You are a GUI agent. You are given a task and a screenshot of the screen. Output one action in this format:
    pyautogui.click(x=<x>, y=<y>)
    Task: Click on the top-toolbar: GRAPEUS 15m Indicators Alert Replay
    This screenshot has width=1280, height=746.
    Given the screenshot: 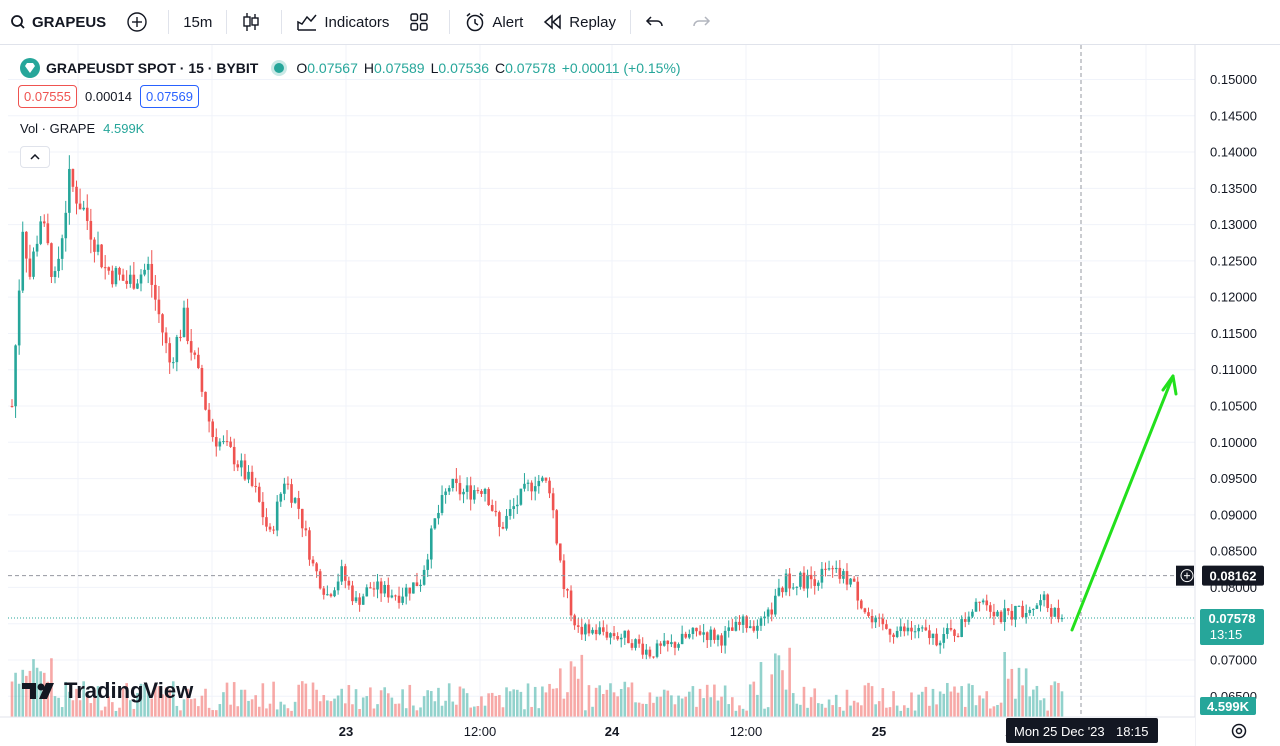 What is the action you would take?
    pyautogui.click(x=640, y=22)
    